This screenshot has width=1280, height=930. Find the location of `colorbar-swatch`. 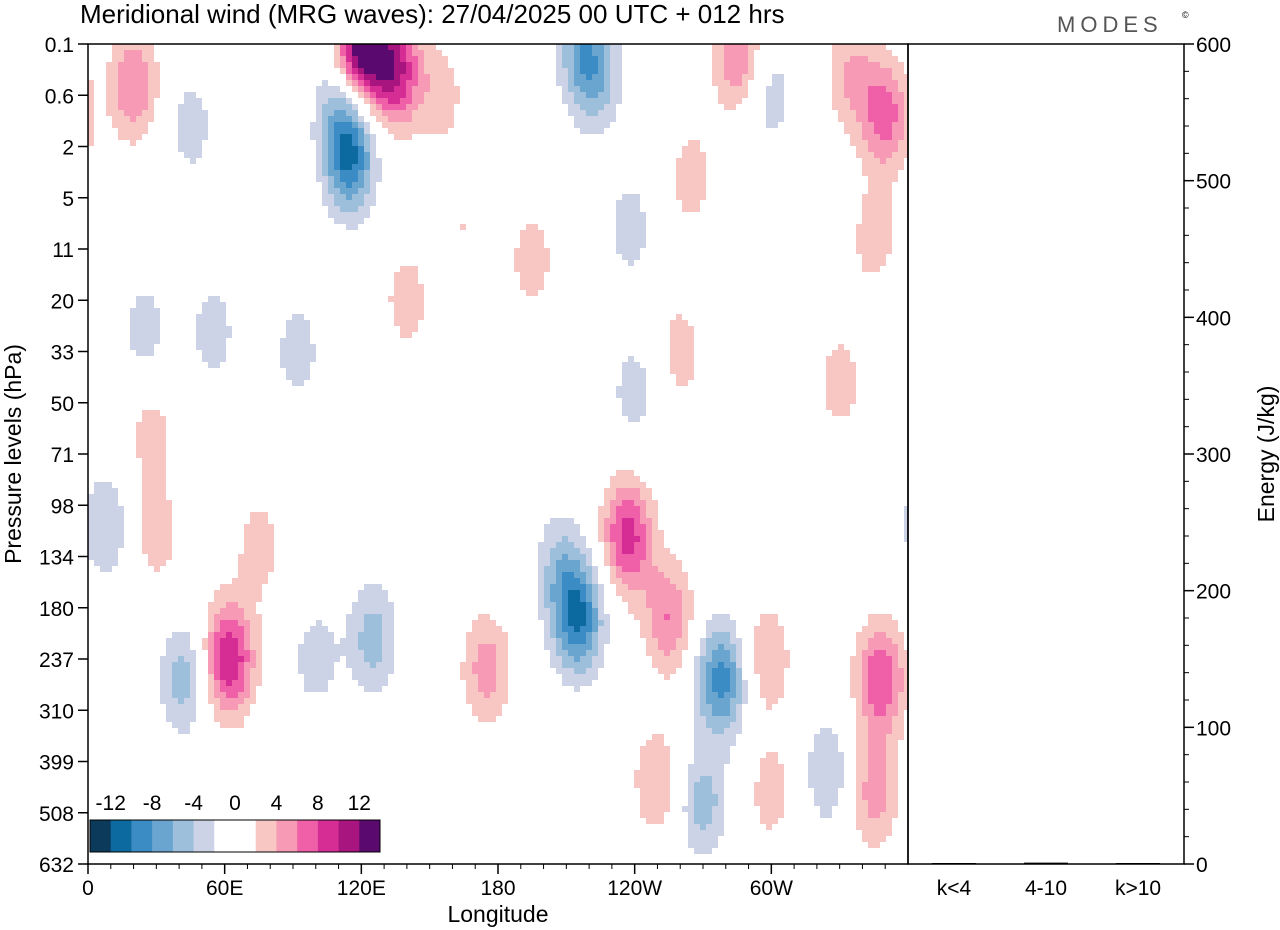

colorbar-swatch is located at coordinates (183, 836).